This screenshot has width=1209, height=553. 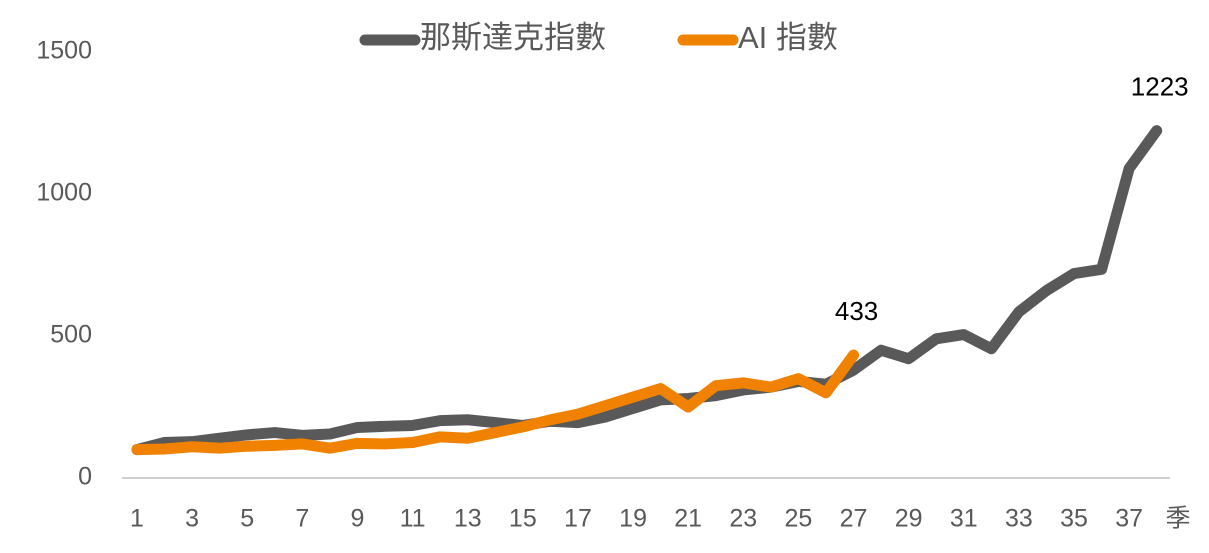 I want to click on x-tick-label: 11, so click(x=413, y=519).